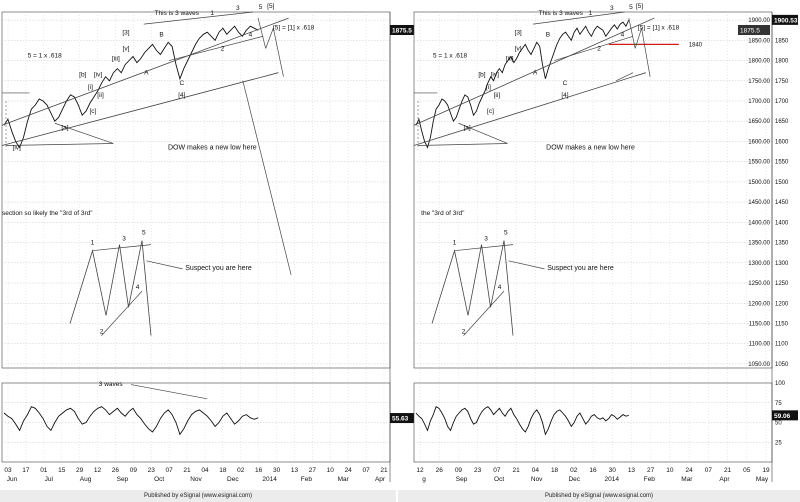  I want to click on oscillator-line, so click(131, 421).